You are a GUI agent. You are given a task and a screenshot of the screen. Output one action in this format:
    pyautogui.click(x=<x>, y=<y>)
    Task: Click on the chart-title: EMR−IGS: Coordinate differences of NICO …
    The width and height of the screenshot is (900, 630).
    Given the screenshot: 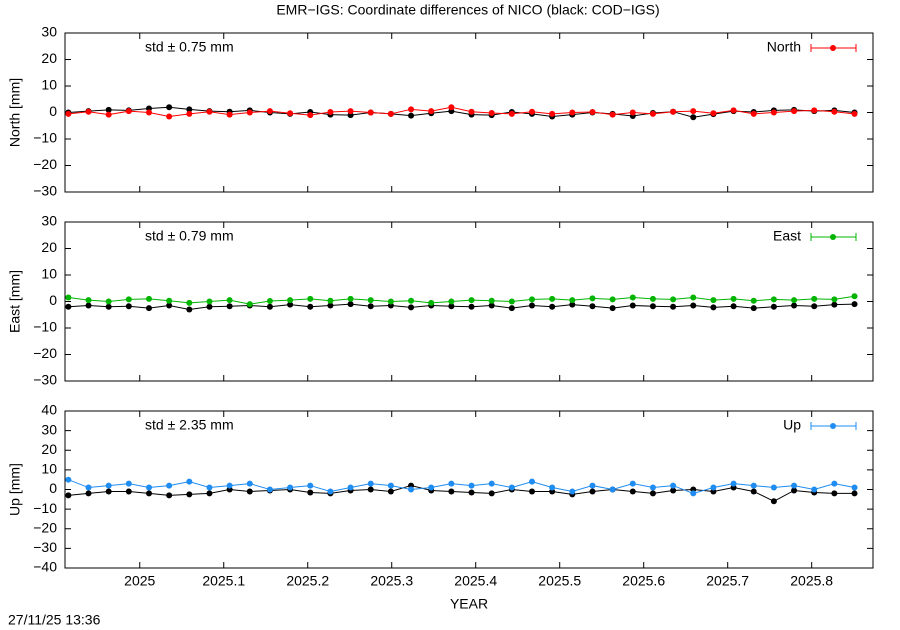 What is the action you would take?
    pyautogui.click(x=467, y=10)
    